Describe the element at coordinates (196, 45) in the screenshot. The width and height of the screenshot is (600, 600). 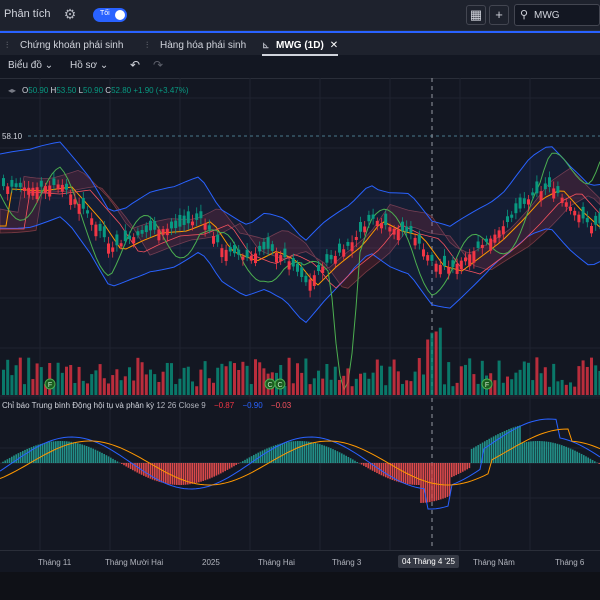
I see `tab-commodities: ⫶ Hàng hóa phái sinh` at that location.